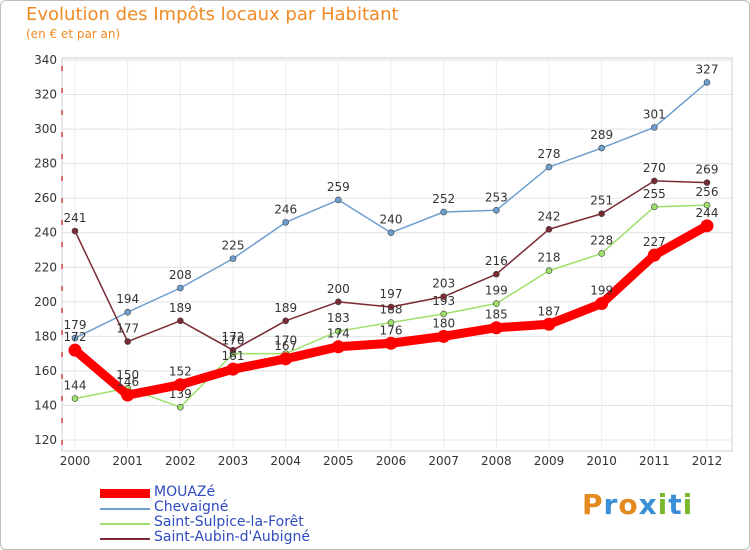 The height and width of the screenshot is (550, 750). What do you see at coordinates (549, 216) in the screenshot?
I see `data-label: 242` at bounding box center [549, 216].